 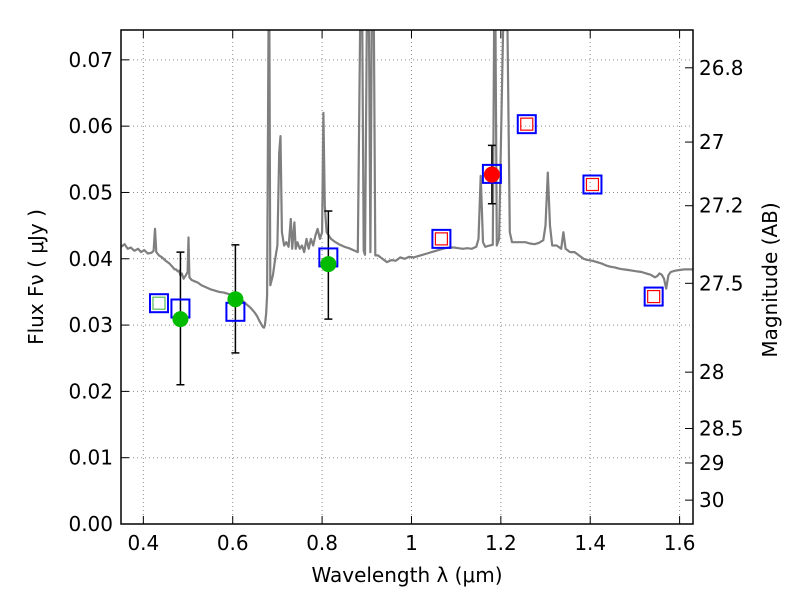 I want to click on y-tick-label: 0.04, so click(x=90, y=259).